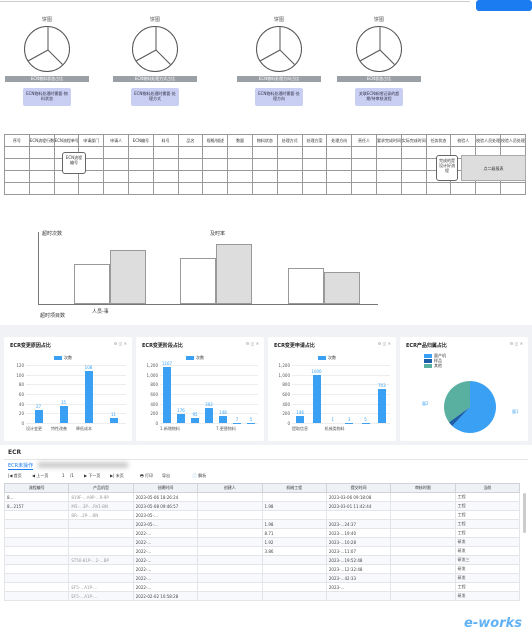 This screenshot has height=637, width=532. Describe the element at coordinates (63, 475) in the screenshot. I see `pager-item: 1` at that location.